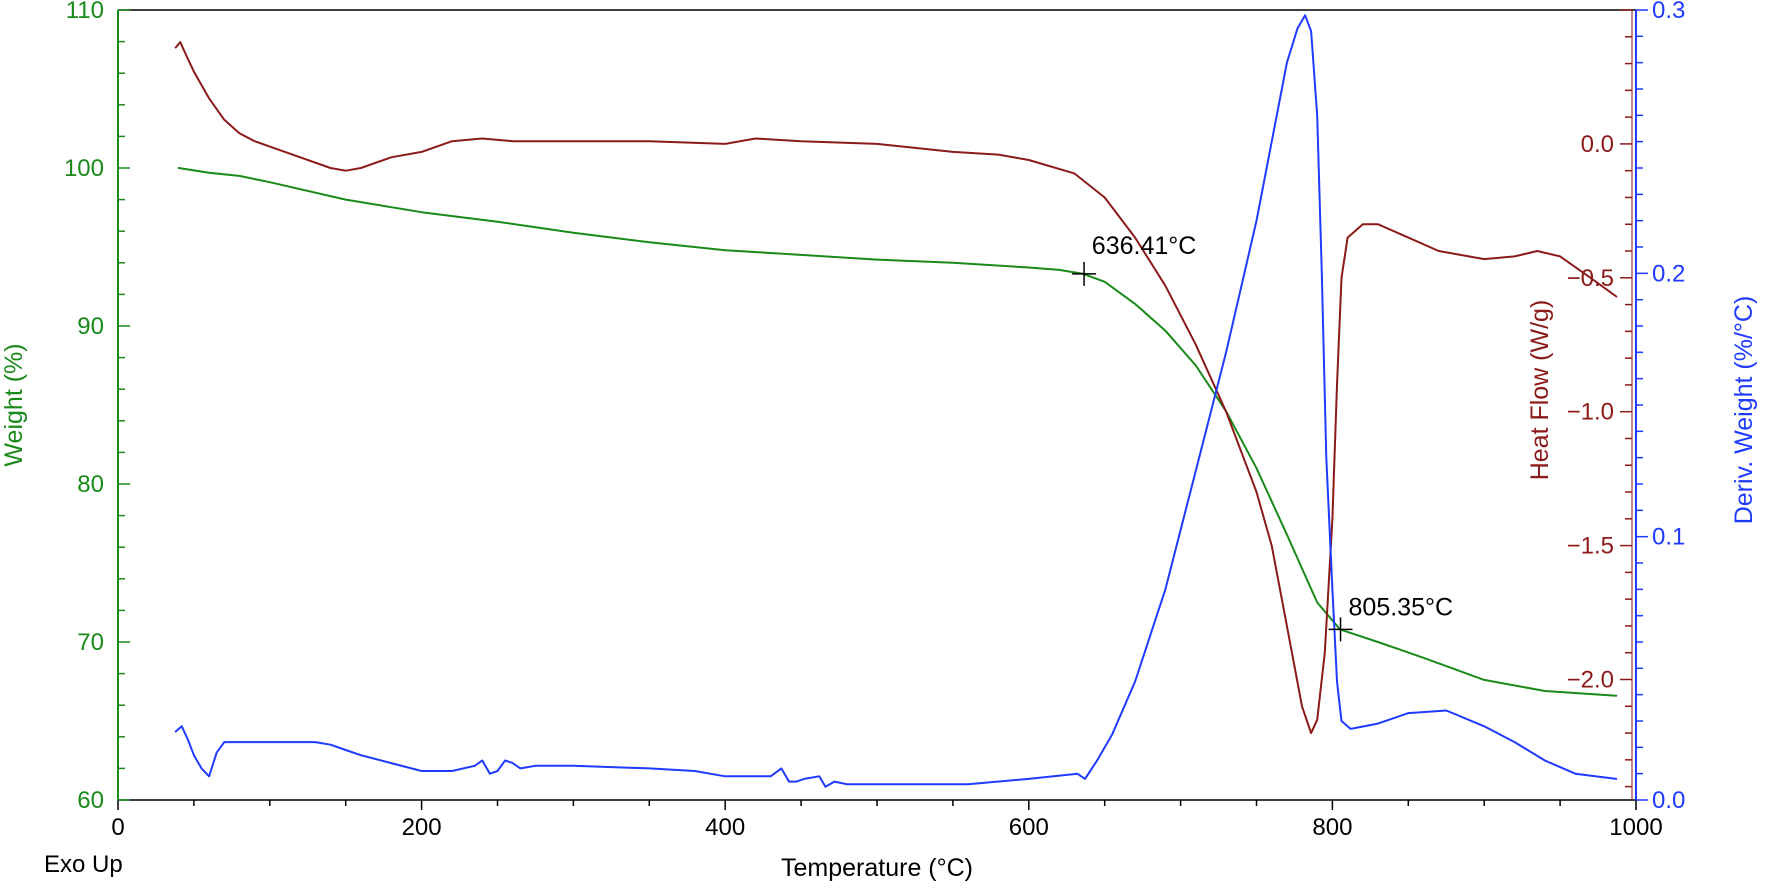 The height and width of the screenshot is (888, 1766). Describe the element at coordinates (1144, 246) in the screenshot. I see `annotation-label: 636.41°C` at that location.